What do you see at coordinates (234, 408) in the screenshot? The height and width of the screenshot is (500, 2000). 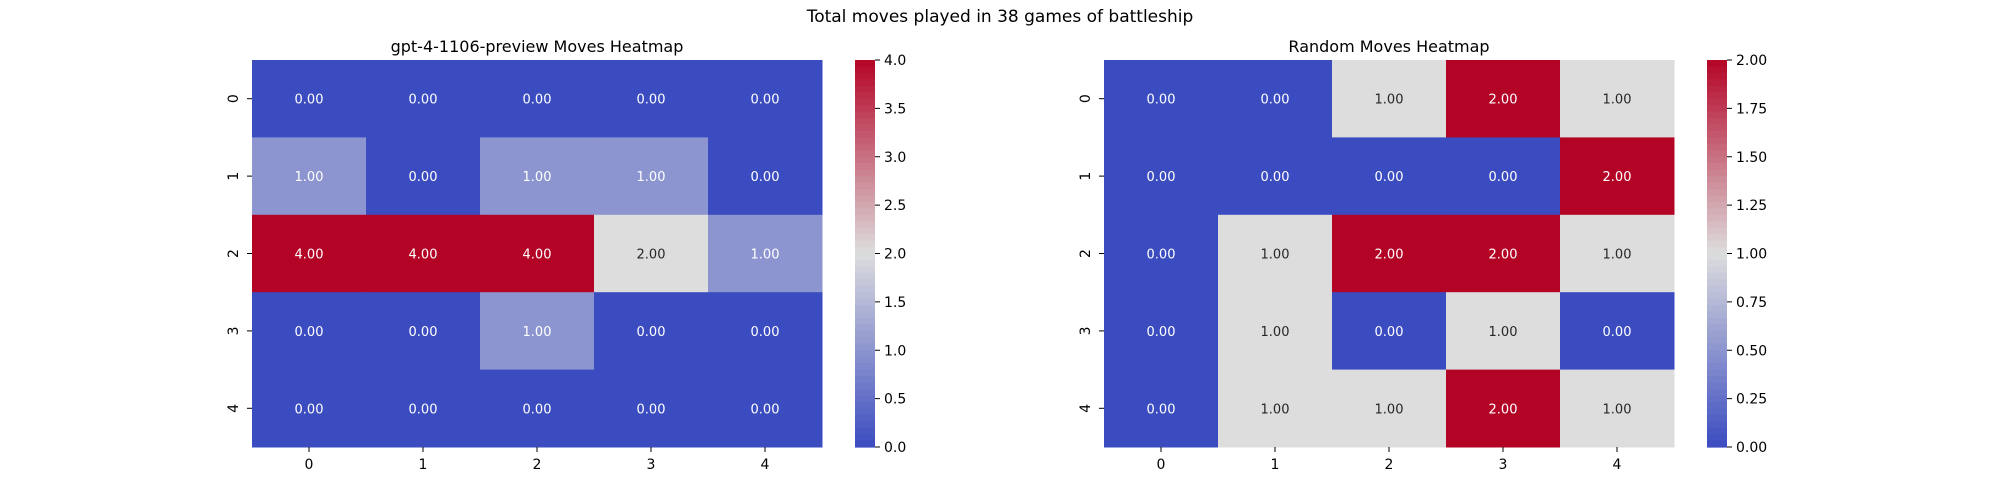 I see `y-tick-label: 4` at bounding box center [234, 408].